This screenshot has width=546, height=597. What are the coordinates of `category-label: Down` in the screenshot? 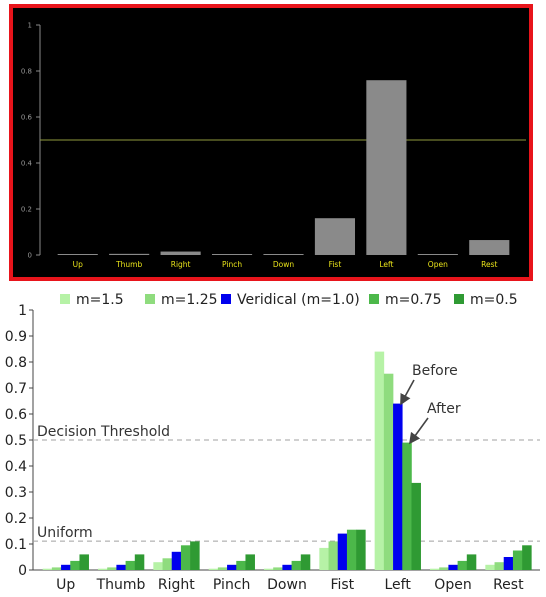 It's located at (283, 264).